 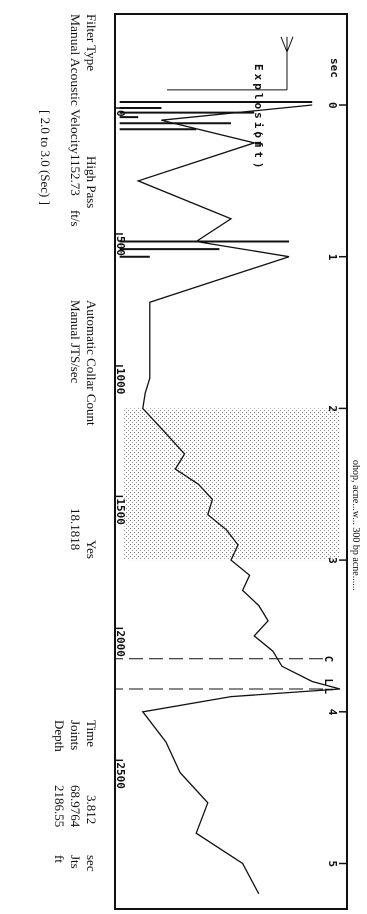 I want to click on depth-value: 2186.55, so click(x=59, y=806).